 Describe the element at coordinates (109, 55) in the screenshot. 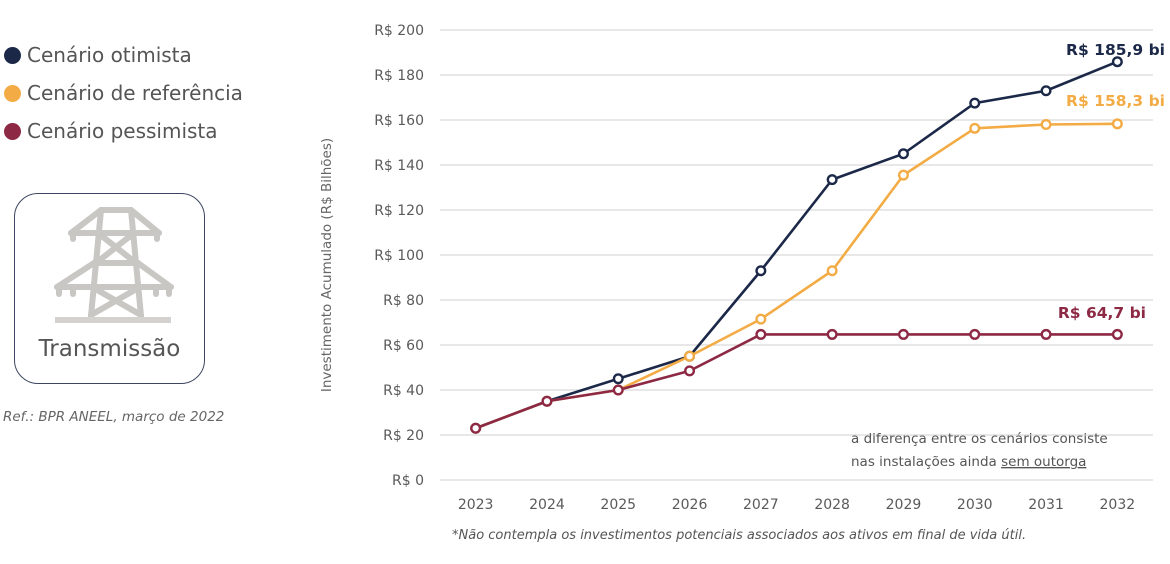

I see `legend-label: Cenário otimista` at that location.